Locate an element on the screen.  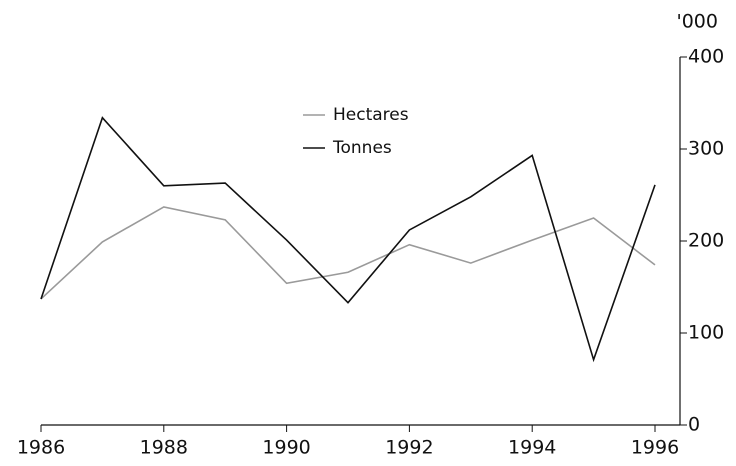
legend: Hectares Tonnes is located at coordinates (356, 131).